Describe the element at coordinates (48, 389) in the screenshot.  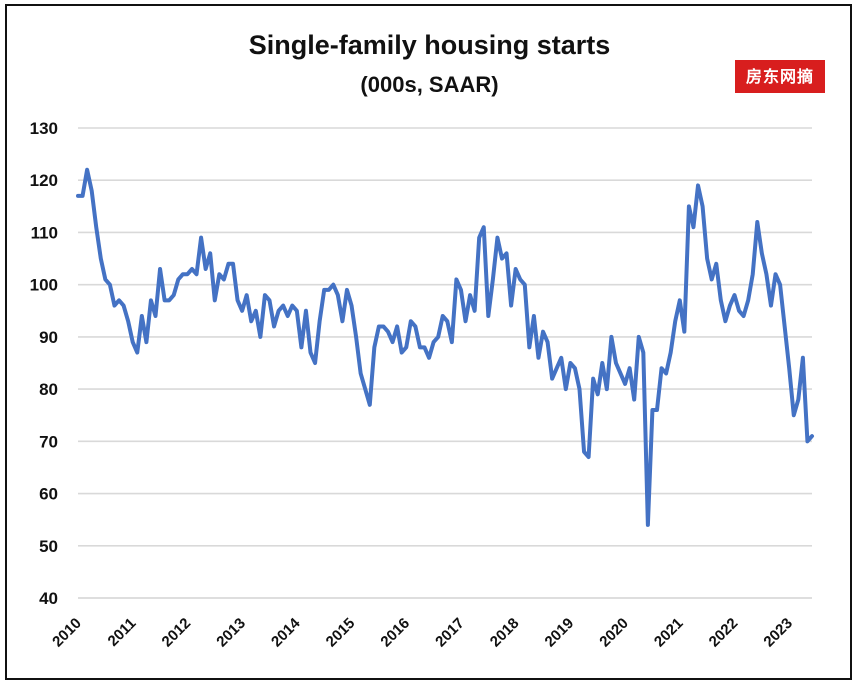
I see `y-tick-label: 80` at that location.